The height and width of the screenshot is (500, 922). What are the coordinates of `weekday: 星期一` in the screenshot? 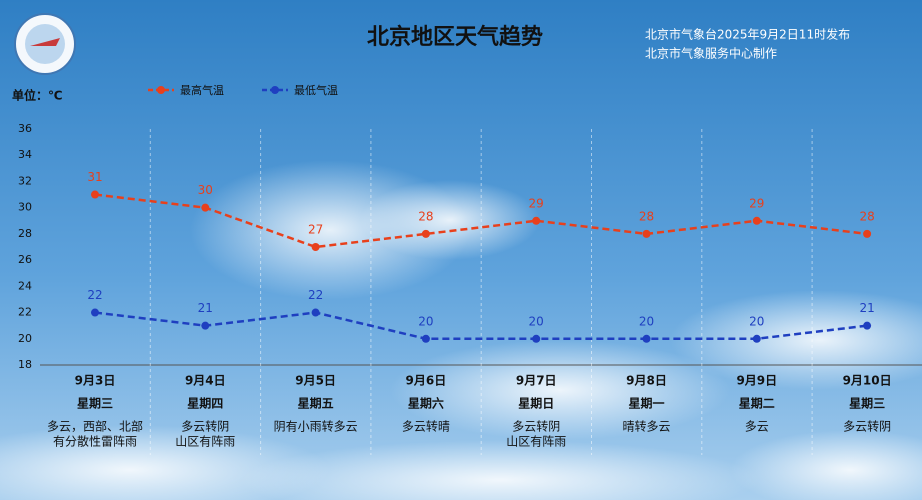 It's located at (646, 403).